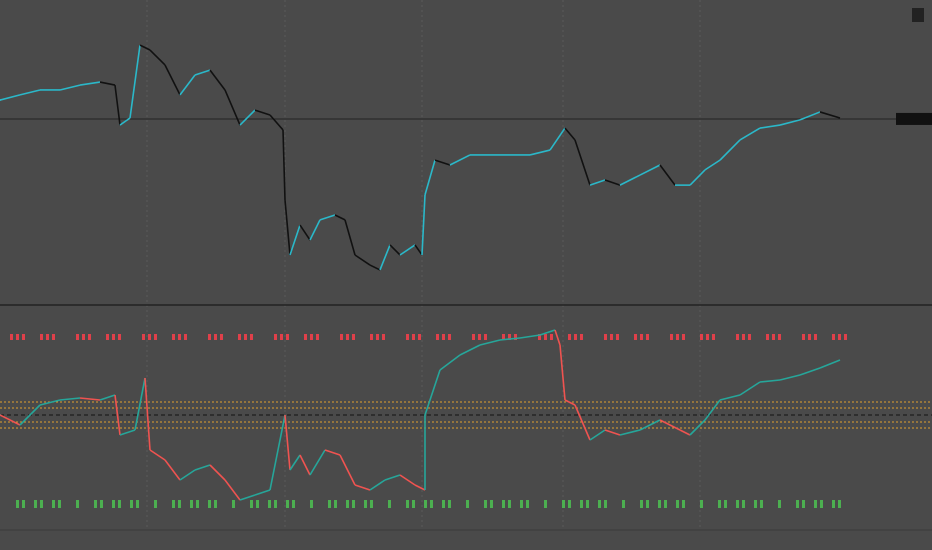 The width and height of the screenshot is (932, 550). What do you see at coordinates (918, 15) in the screenshot?
I see `settings-button` at bounding box center [918, 15].